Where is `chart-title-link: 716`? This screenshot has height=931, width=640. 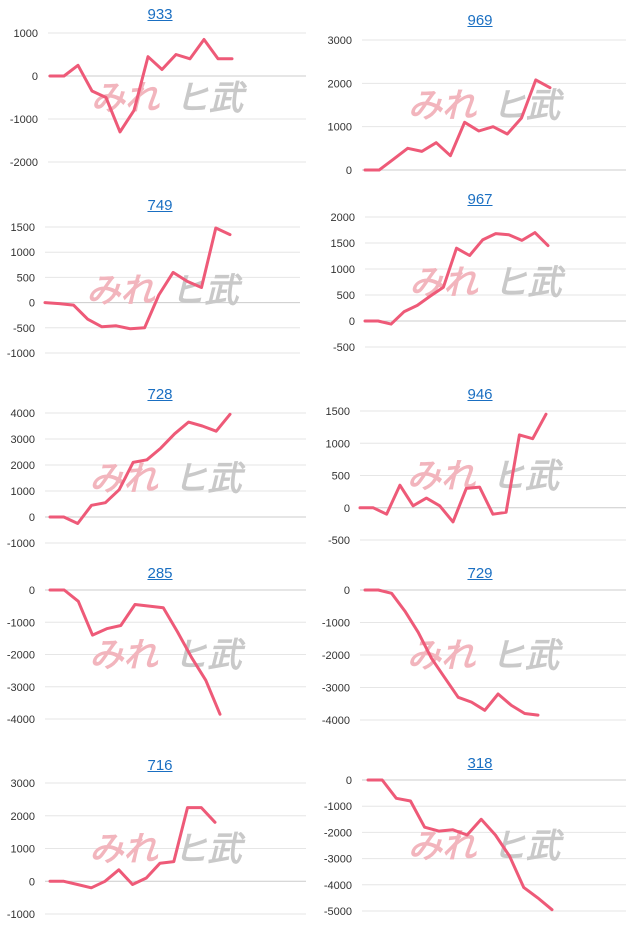
chart-title-link: 716 is located at coordinates (160, 765).